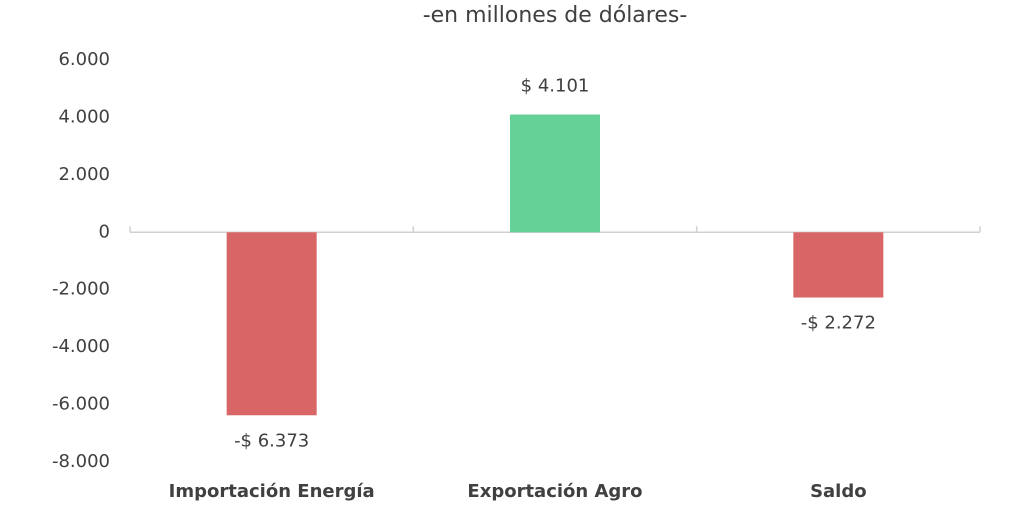 The height and width of the screenshot is (516, 1024). I want to click on value-label: -$ 2.272, so click(838, 323).